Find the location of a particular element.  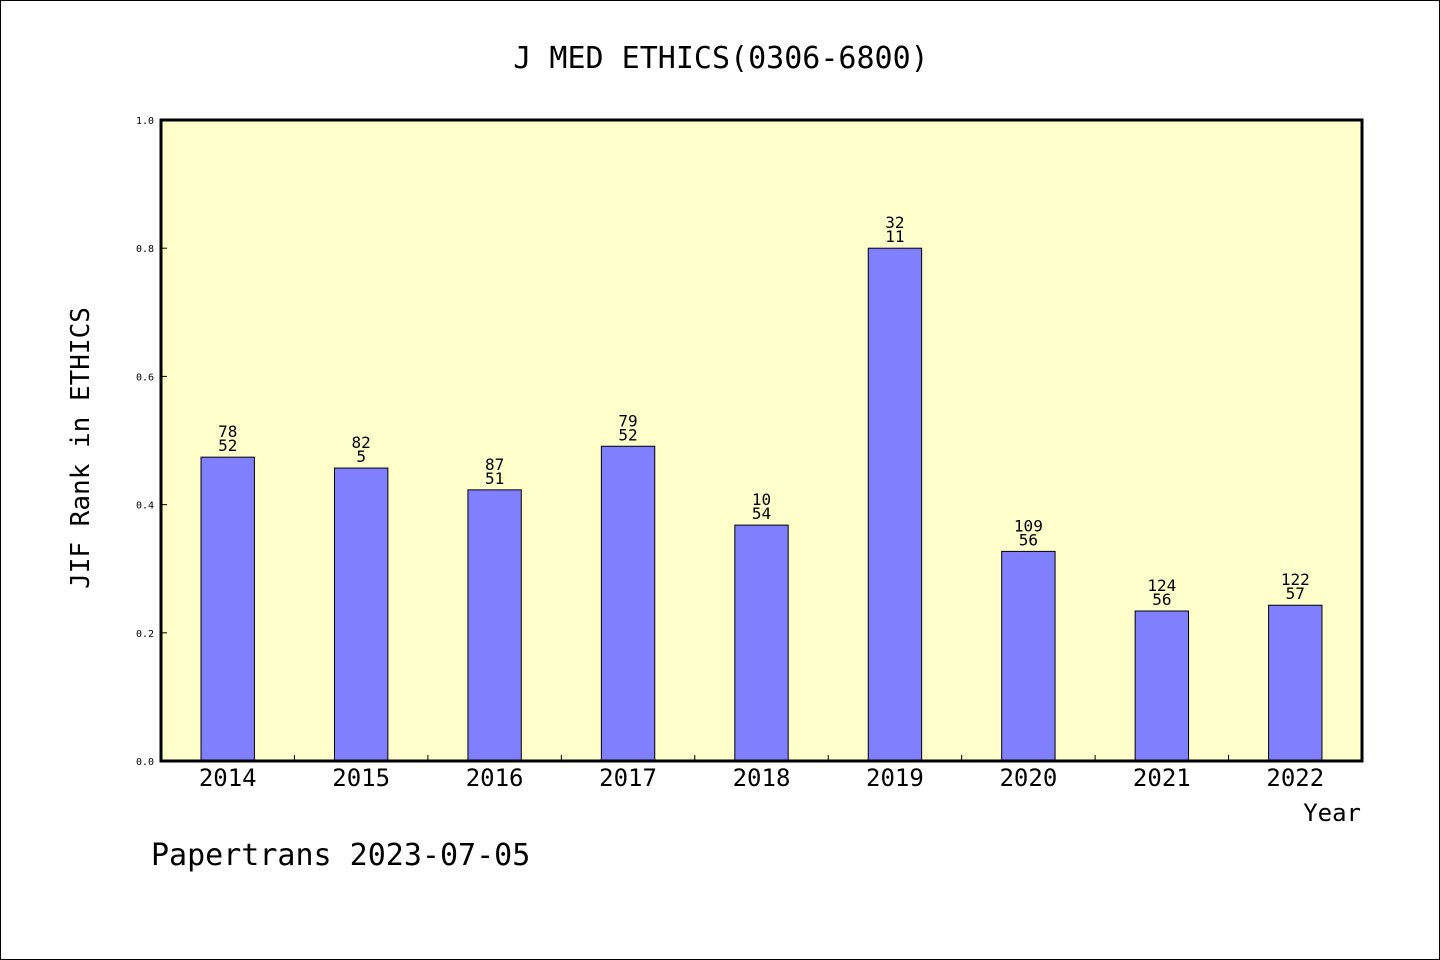

x-tick-label-2020: 2020 is located at coordinates (1028, 778).